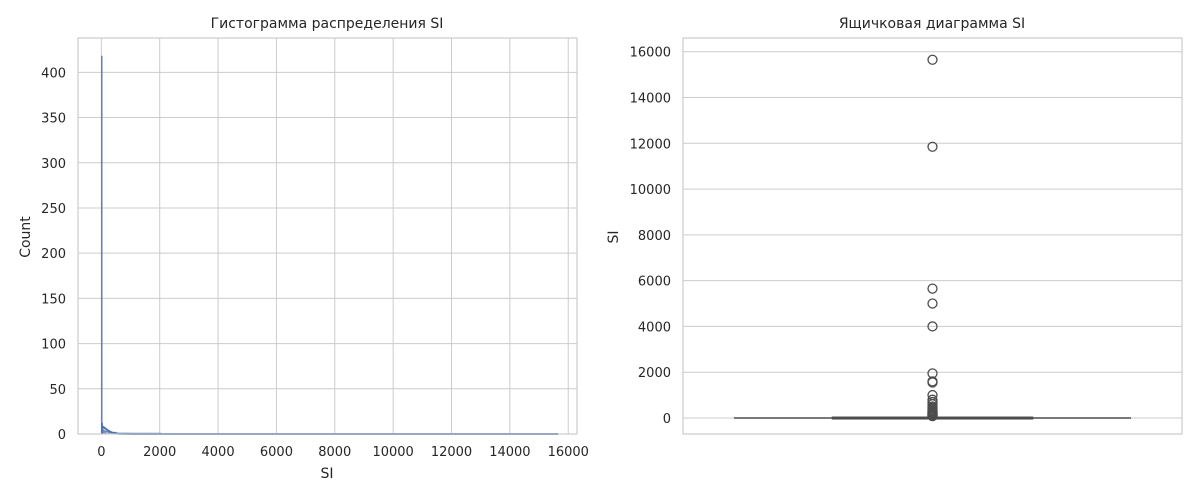 The image size is (1200, 504). What do you see at coordinates (329, 430) in the screenshot?
I see `histogram-kde-line` at bounding box center [329, 430].